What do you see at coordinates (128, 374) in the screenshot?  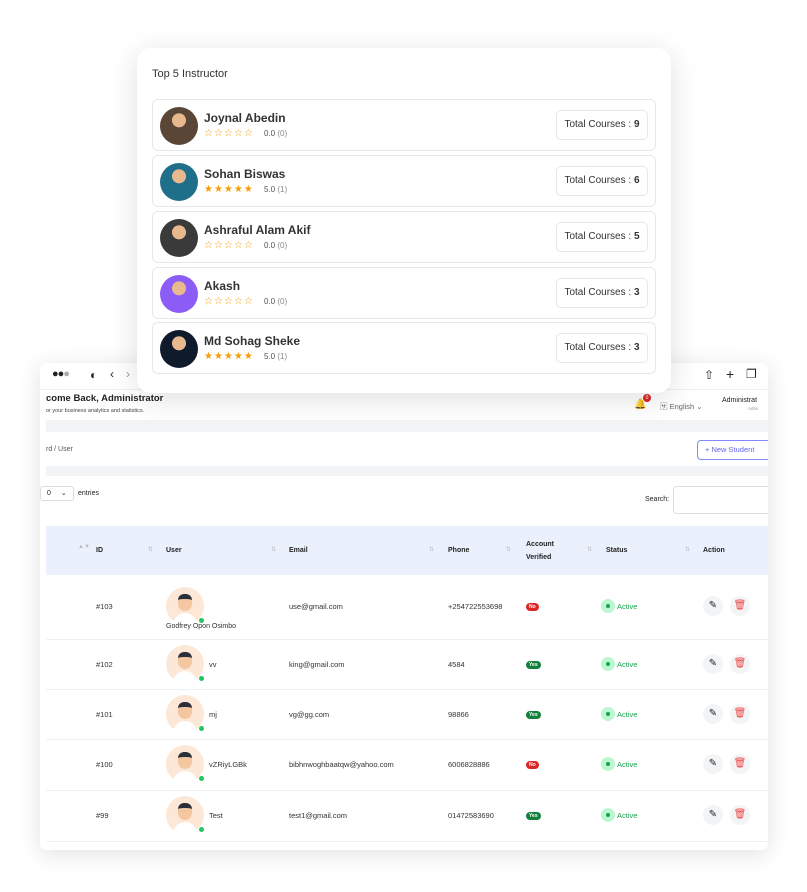 I see `forward-icon: ›` at bounding box center [128, 374].